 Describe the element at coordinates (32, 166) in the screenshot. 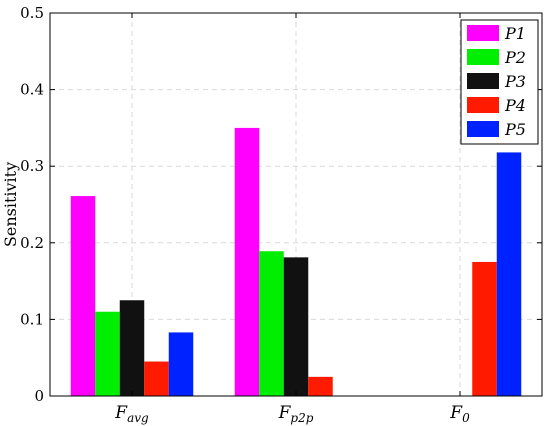

I see `y-tick-label: 0.3` at that location.